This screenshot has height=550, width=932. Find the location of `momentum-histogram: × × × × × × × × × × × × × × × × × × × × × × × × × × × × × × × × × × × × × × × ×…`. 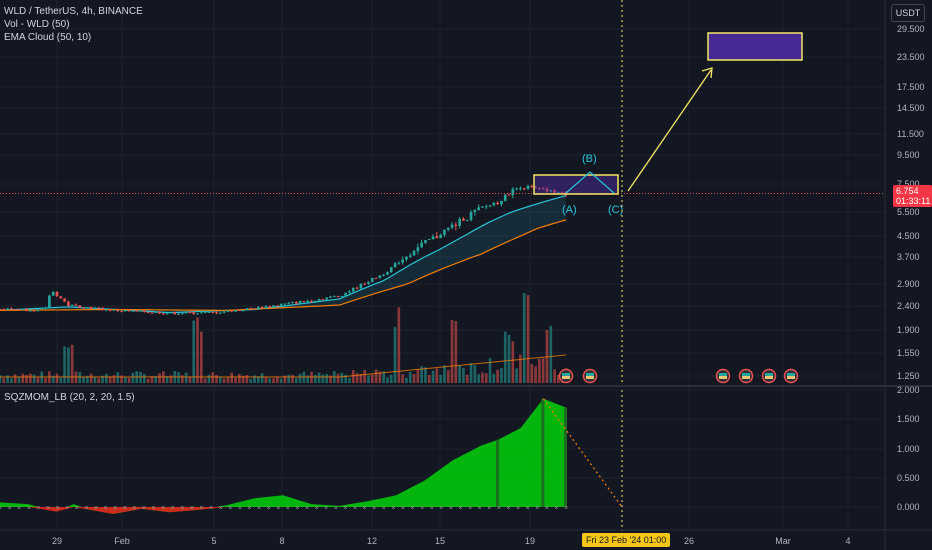

momentum-histogram: × × × × × × × × × × × × × × × × × × × × × × × × × × × × × × × × × × × × × × × ×… is located at coordinates (311, 456).